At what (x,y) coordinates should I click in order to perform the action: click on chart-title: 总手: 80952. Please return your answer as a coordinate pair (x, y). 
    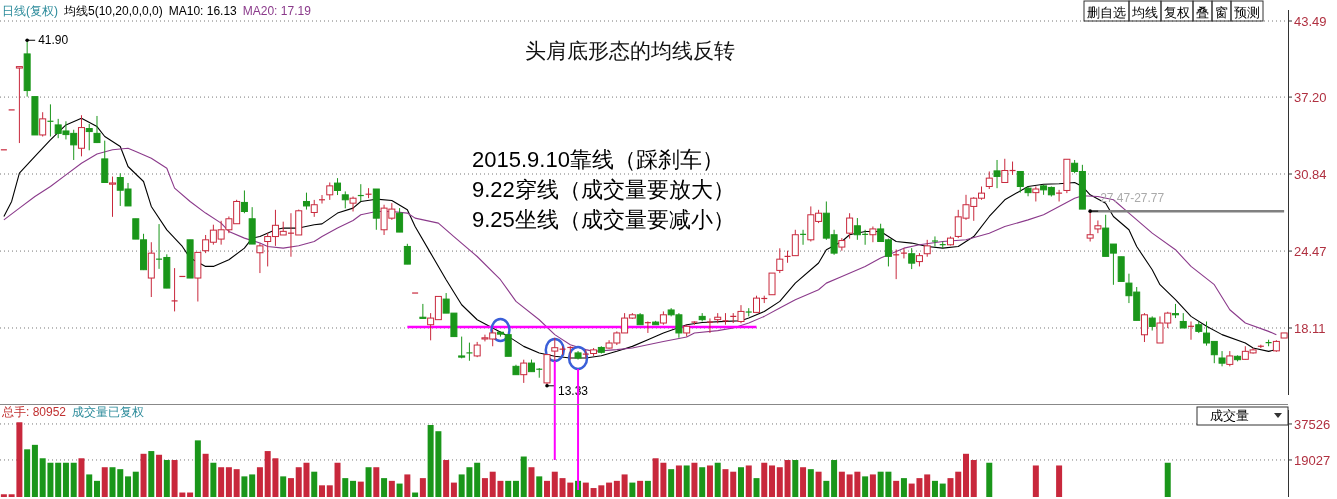
    Looking at the image, I should click on (34, 412).